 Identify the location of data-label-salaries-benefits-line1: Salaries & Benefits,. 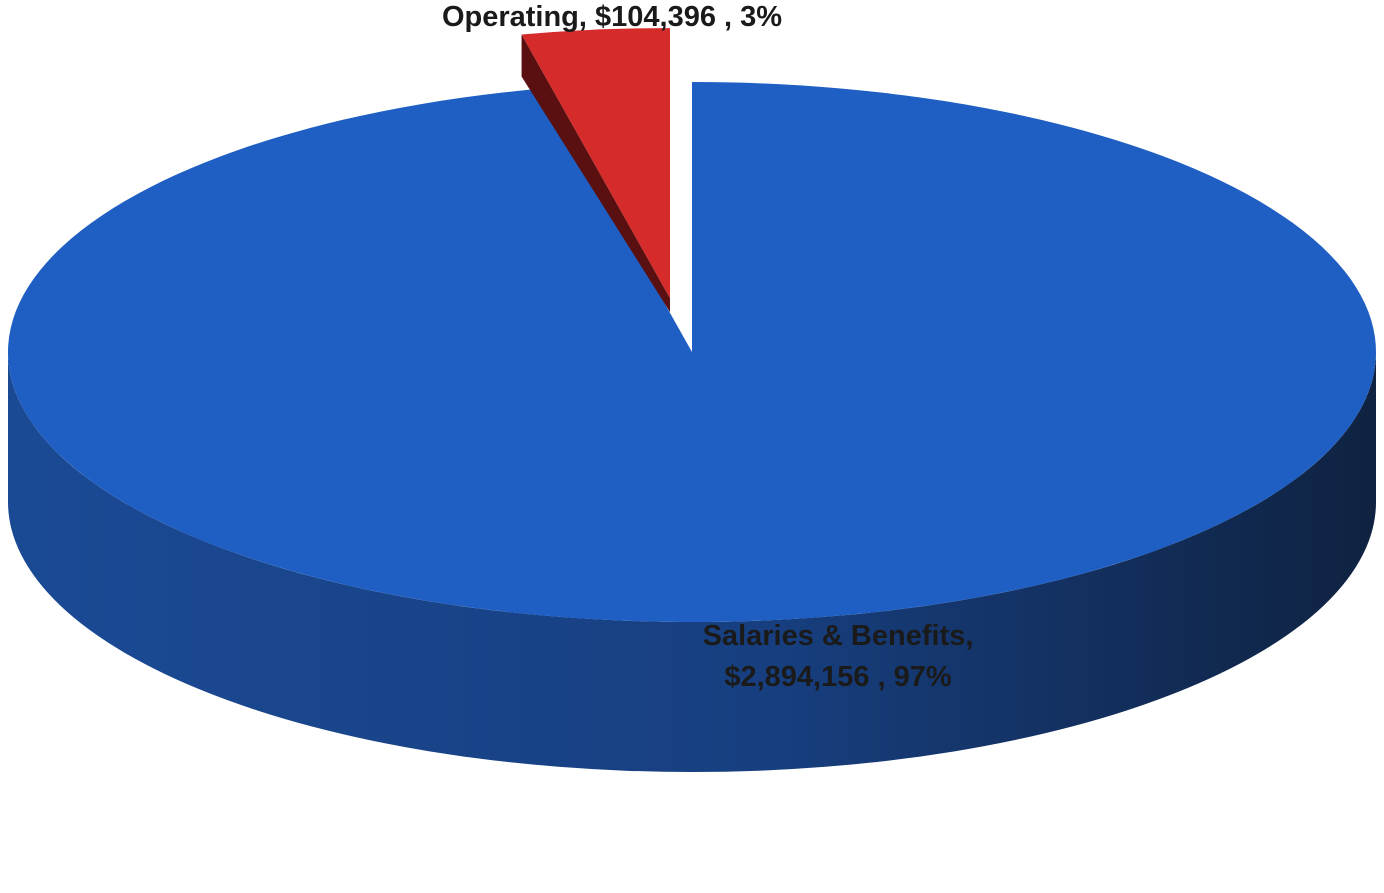
(838, 636).